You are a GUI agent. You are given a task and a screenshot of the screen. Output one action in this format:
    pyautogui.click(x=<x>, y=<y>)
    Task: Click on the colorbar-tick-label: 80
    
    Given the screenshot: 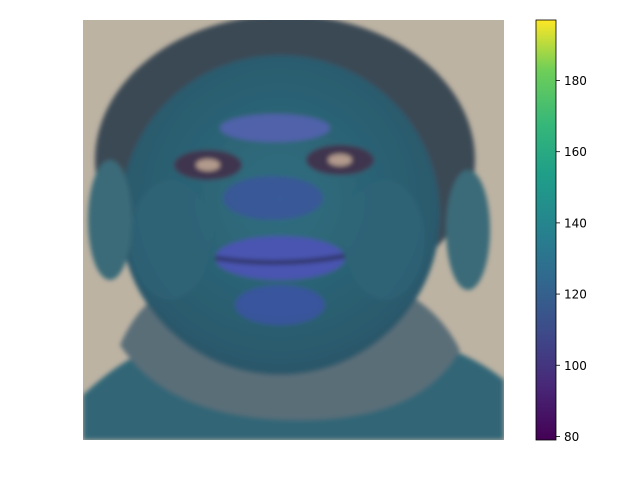 What is the action you would take?
    pyautogui.click(x=571, y=437)
    